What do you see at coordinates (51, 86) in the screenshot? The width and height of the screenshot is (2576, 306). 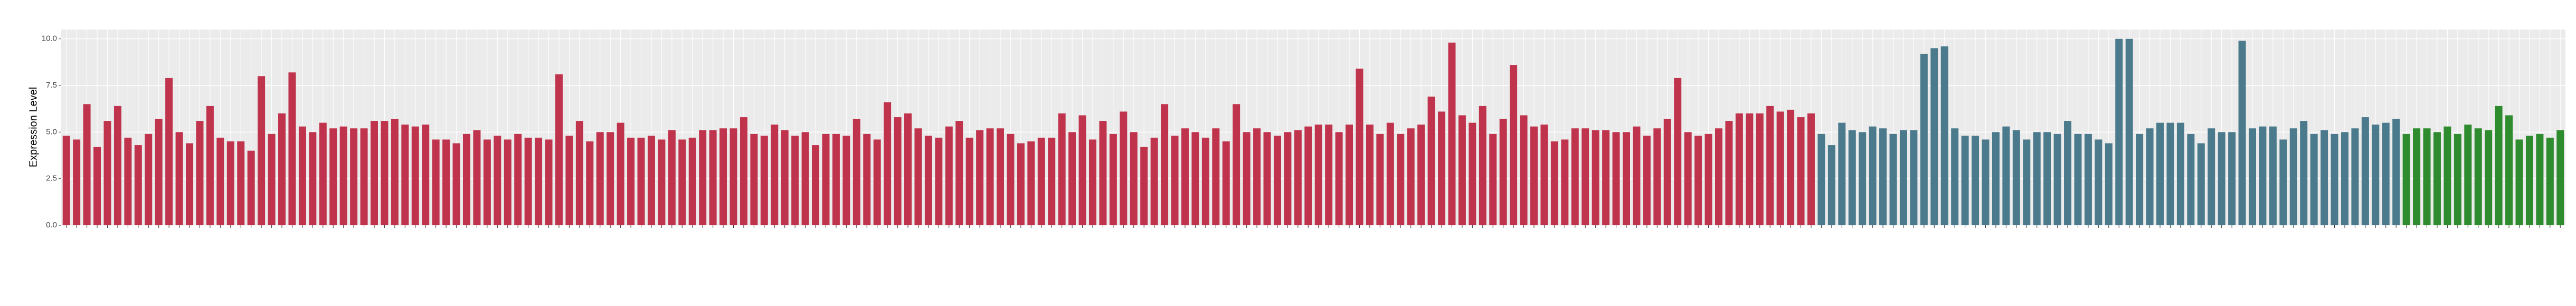 I see `y-tick-label: 7.5` at bounding box center [51, 86].